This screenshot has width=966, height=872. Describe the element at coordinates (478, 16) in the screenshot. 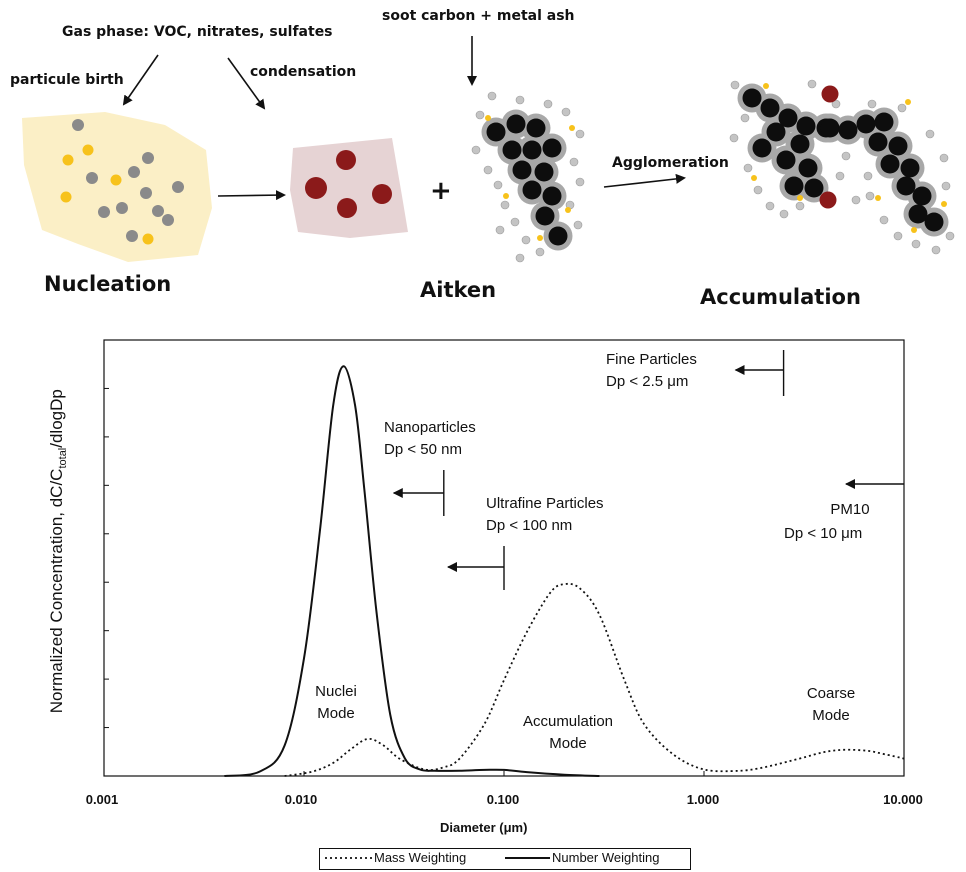

I see `soot-label: soot carbon + metal ash` at that location.